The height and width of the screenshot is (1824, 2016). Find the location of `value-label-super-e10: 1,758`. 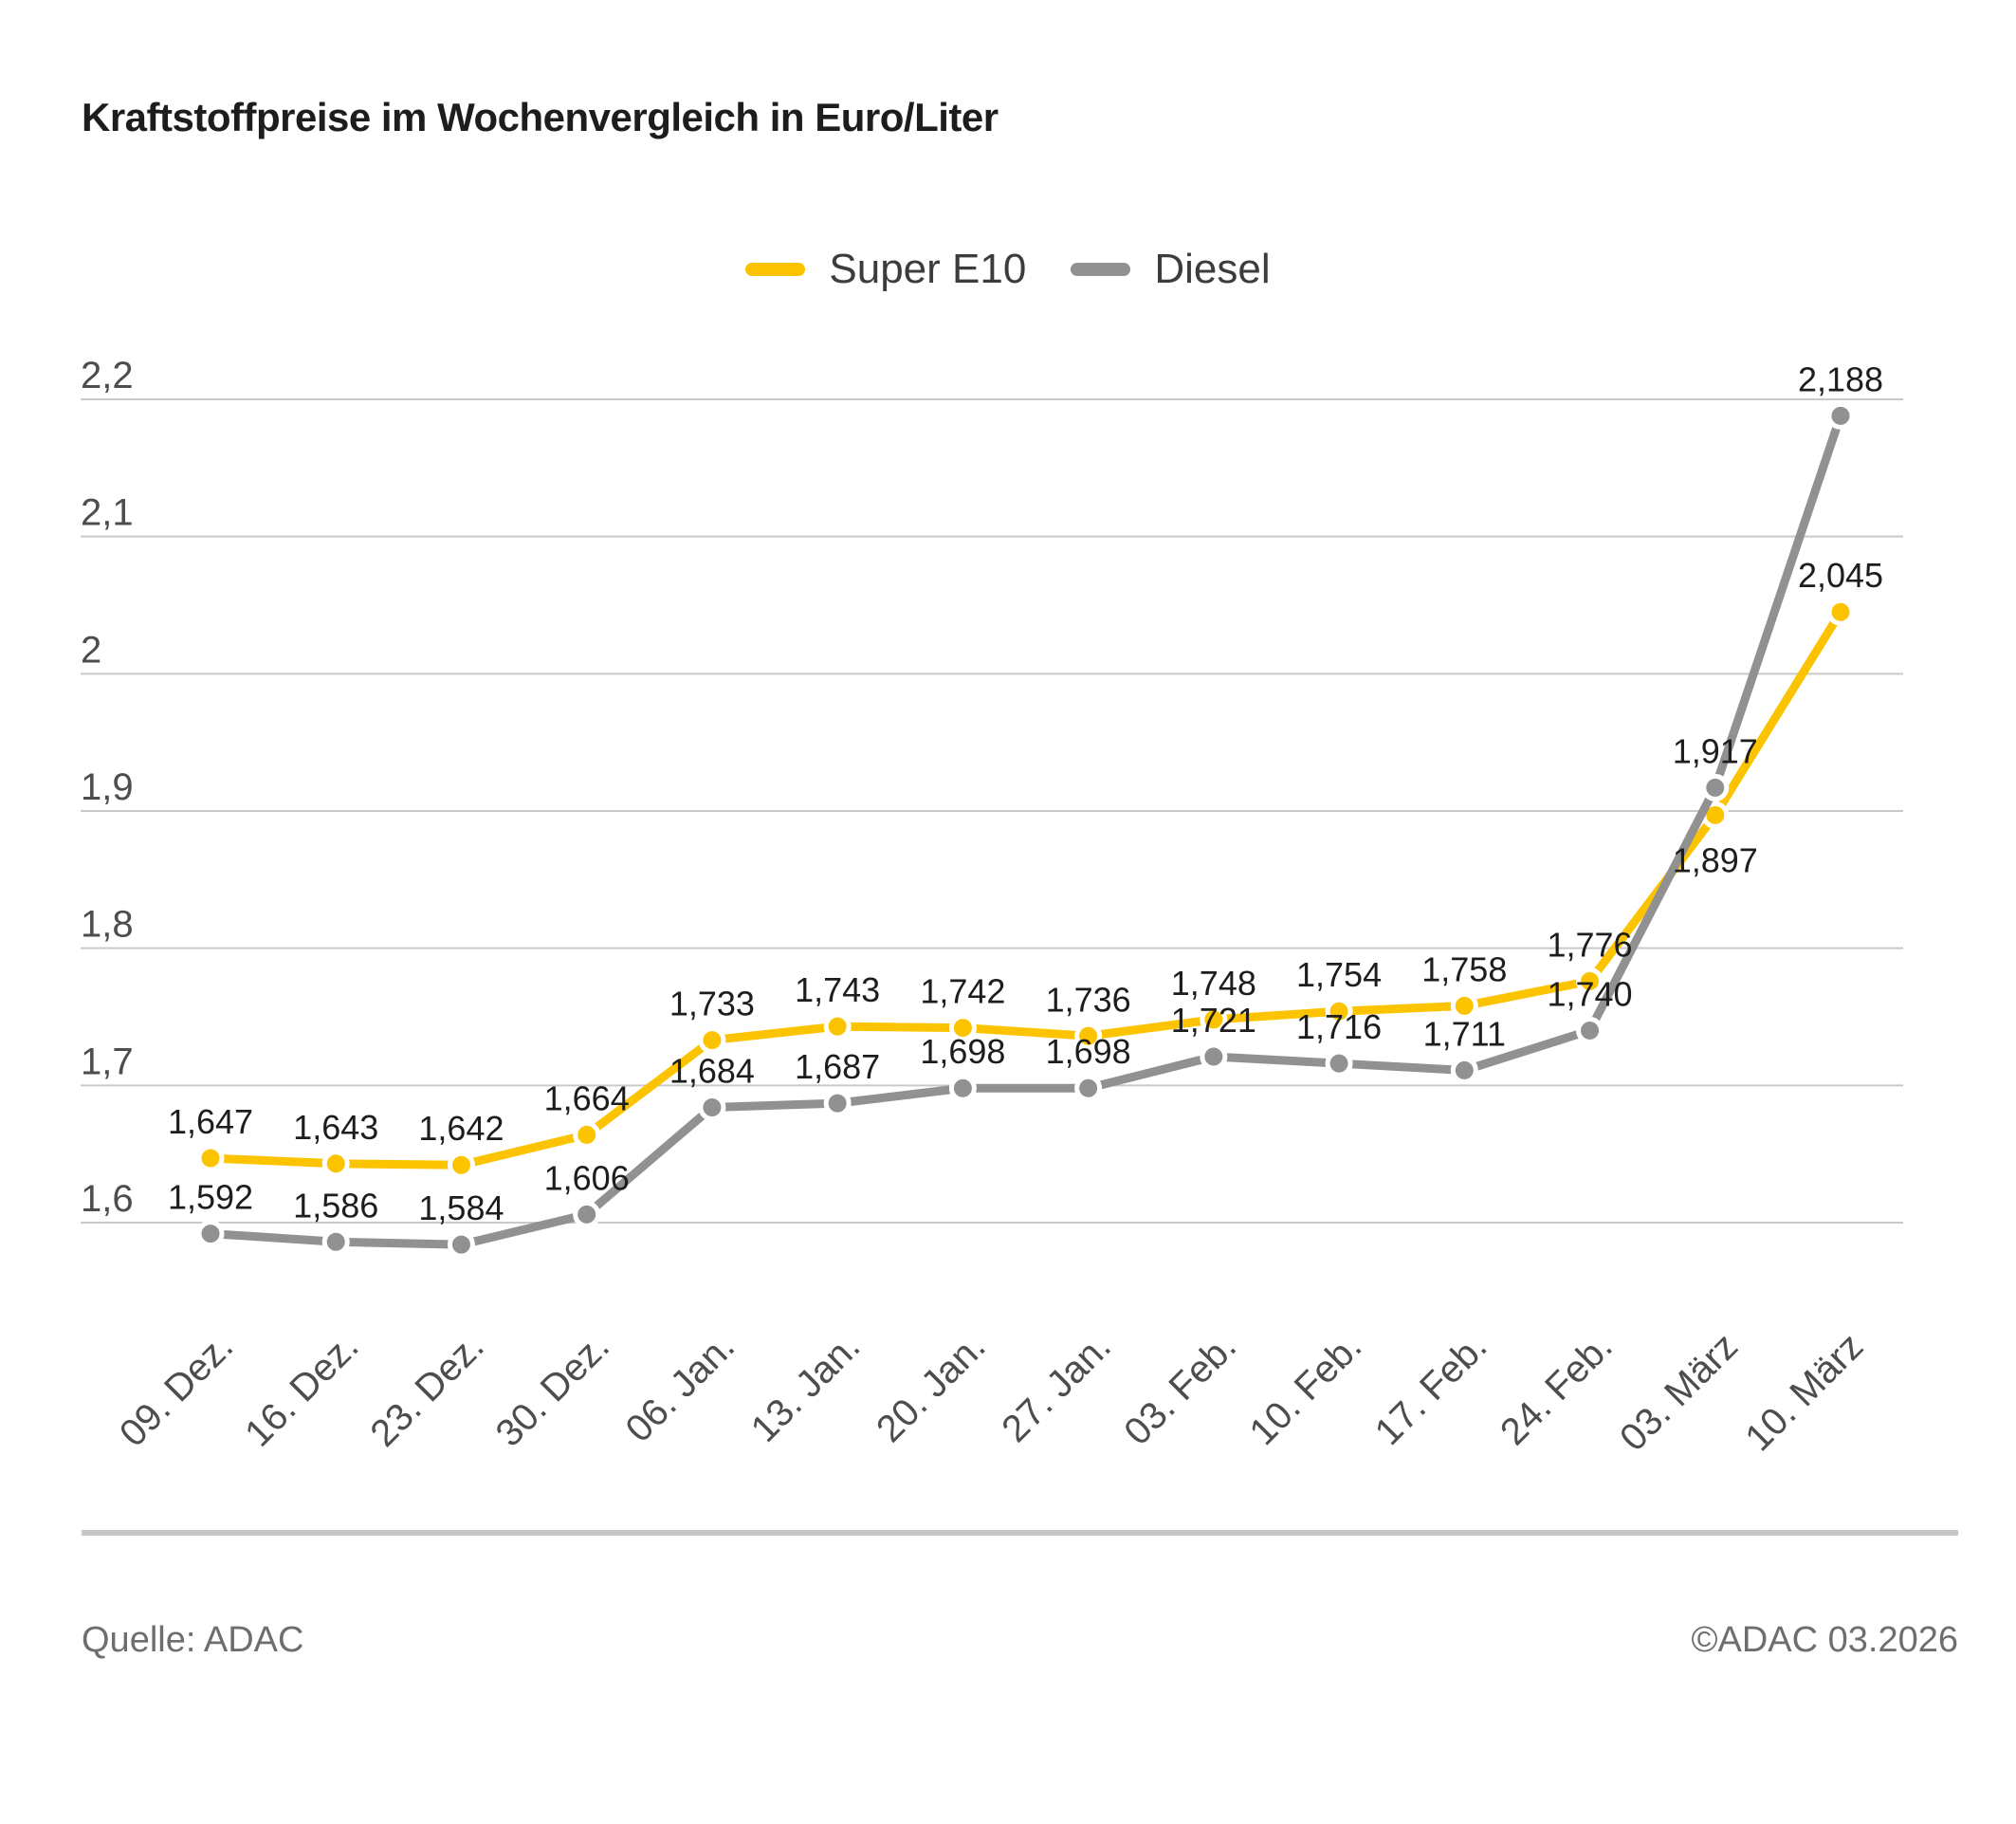

value-label-super-e10: 1,758 is located at coordinates (1464, 968).